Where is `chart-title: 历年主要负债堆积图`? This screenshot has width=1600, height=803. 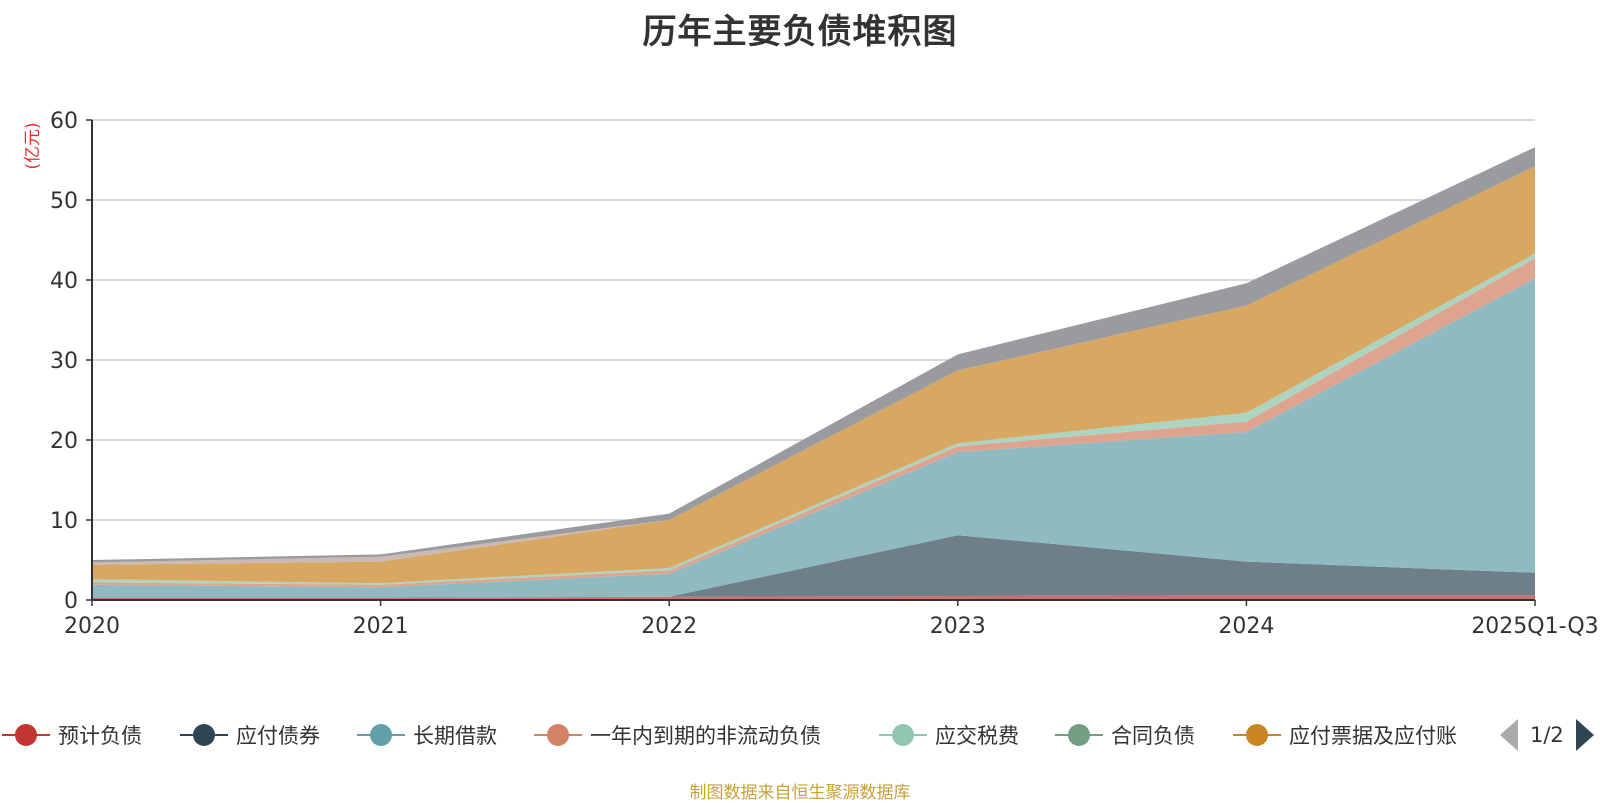
chart-title: 历年主要负债堆积图 is located at coordinates (800, 32).